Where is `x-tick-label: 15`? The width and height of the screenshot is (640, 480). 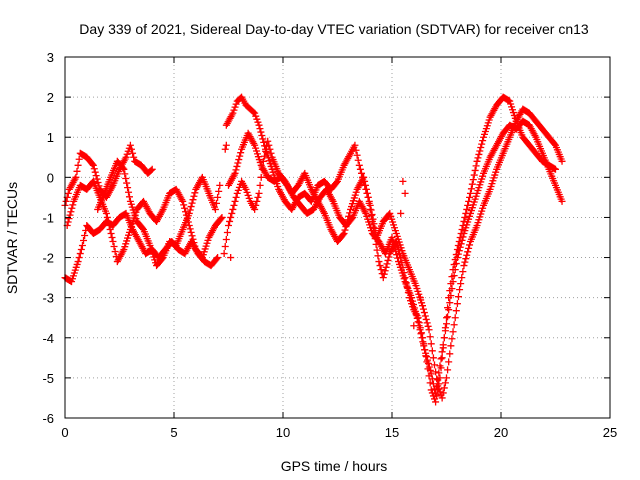 x-tick-label: 15 is located at coordinates (392, 432).